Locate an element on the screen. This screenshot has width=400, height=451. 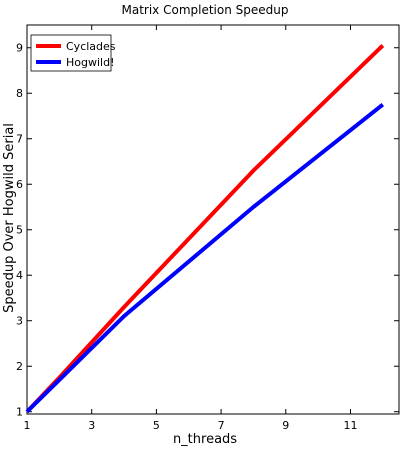
legend-box is located at coordinates (71, 53).